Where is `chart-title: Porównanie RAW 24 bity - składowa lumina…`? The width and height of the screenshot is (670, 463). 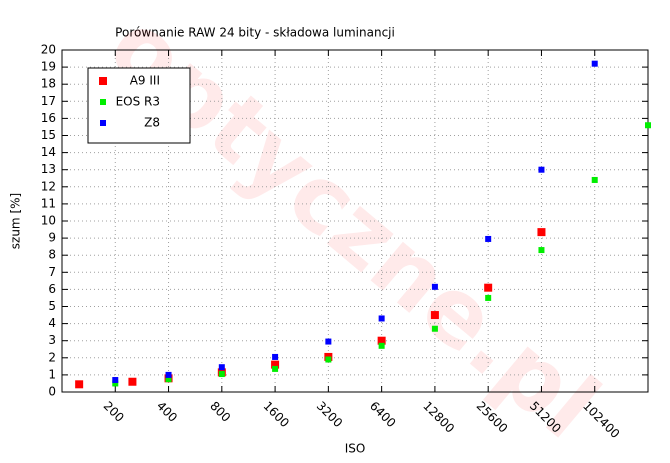 chart-title: Porównanie RAW 24 bity - składowa lumina… is located at coordinates (255, 33).